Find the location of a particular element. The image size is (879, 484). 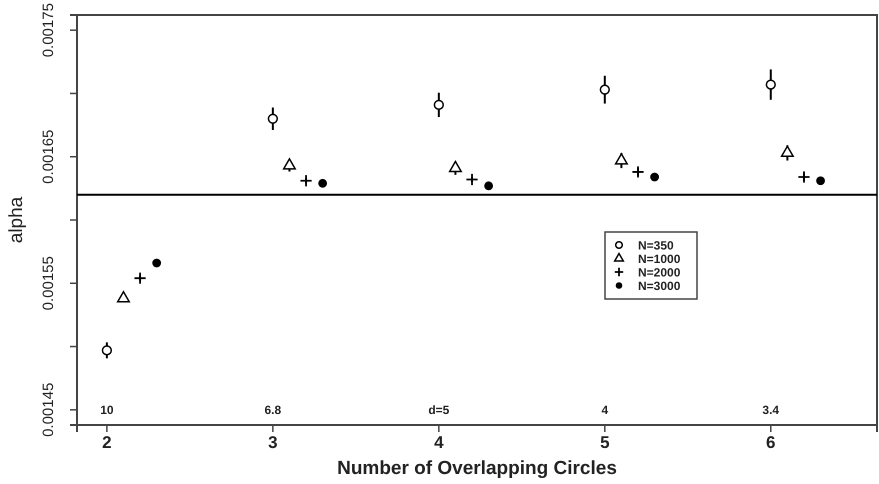

x-tick-label: 2 is located at coordinates (107, 442).